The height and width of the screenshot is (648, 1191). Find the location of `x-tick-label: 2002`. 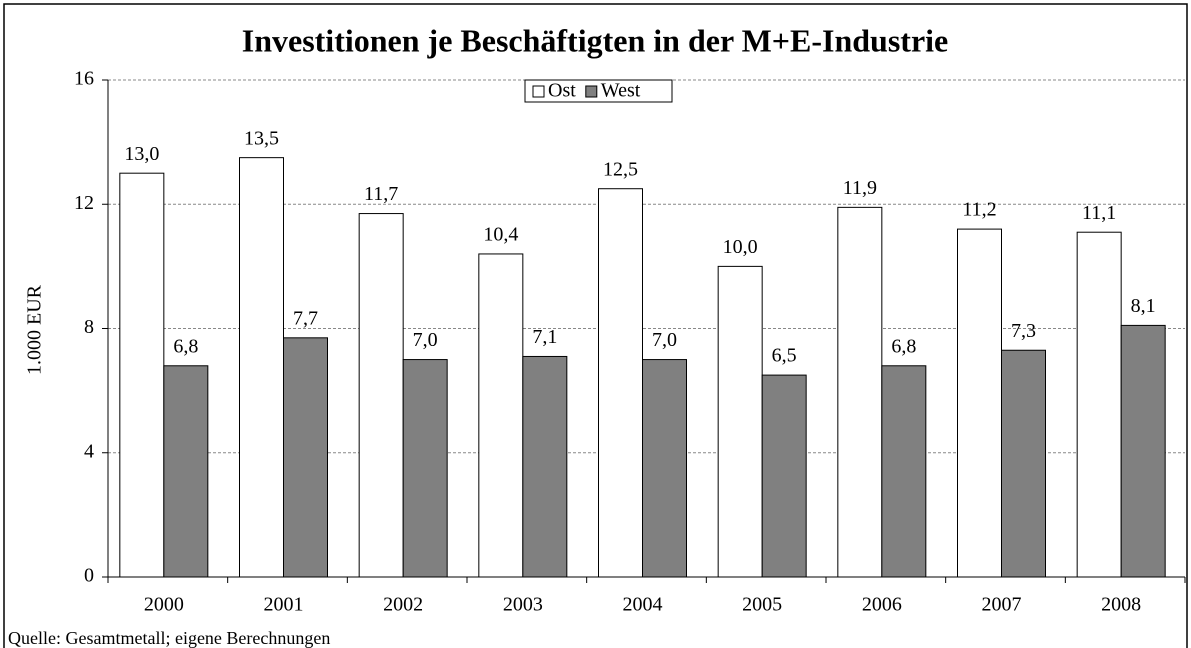

x-tick-label: 2002 is located at coordinates (403, 605).